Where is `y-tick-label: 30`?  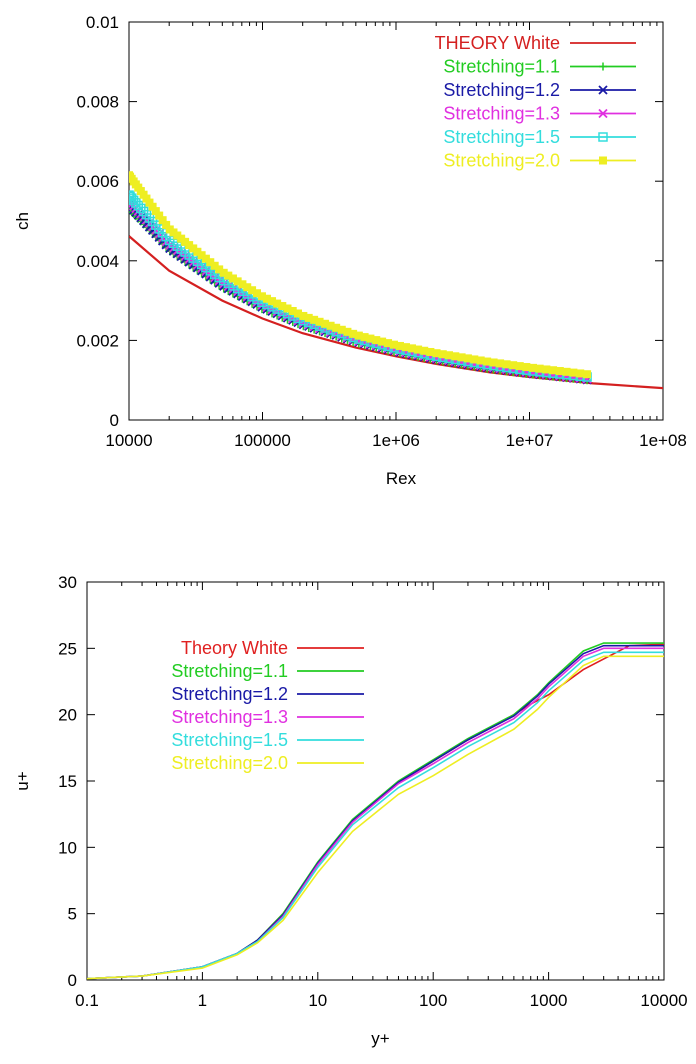
y-tick-label: 30 is located at coordinates (67, 582).